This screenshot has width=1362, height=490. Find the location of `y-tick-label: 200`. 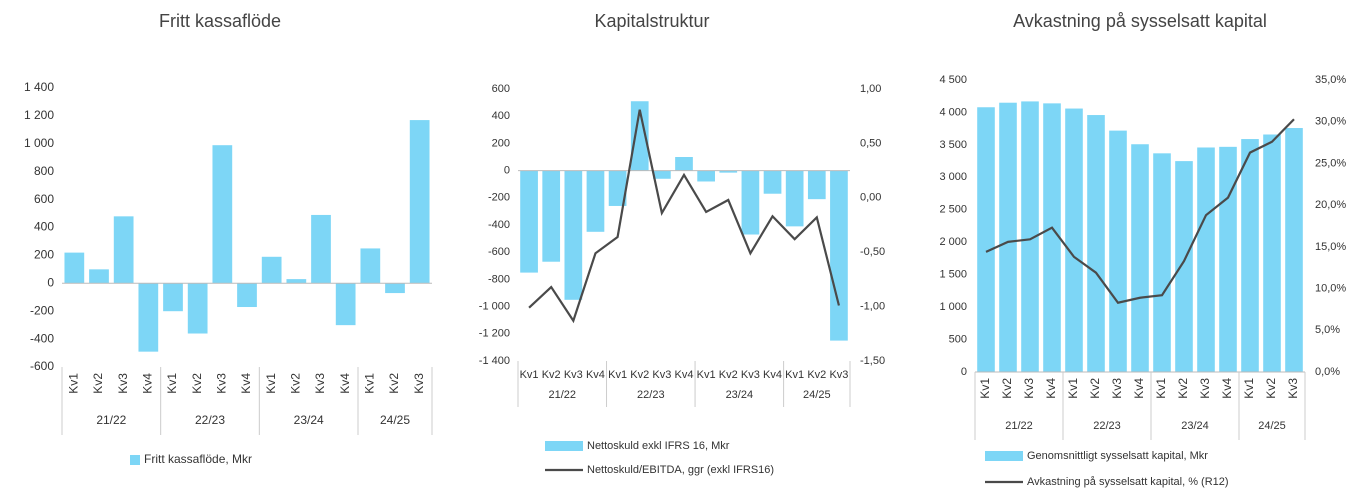

y-tick-label: 200 is located at coordinates (501, 143).